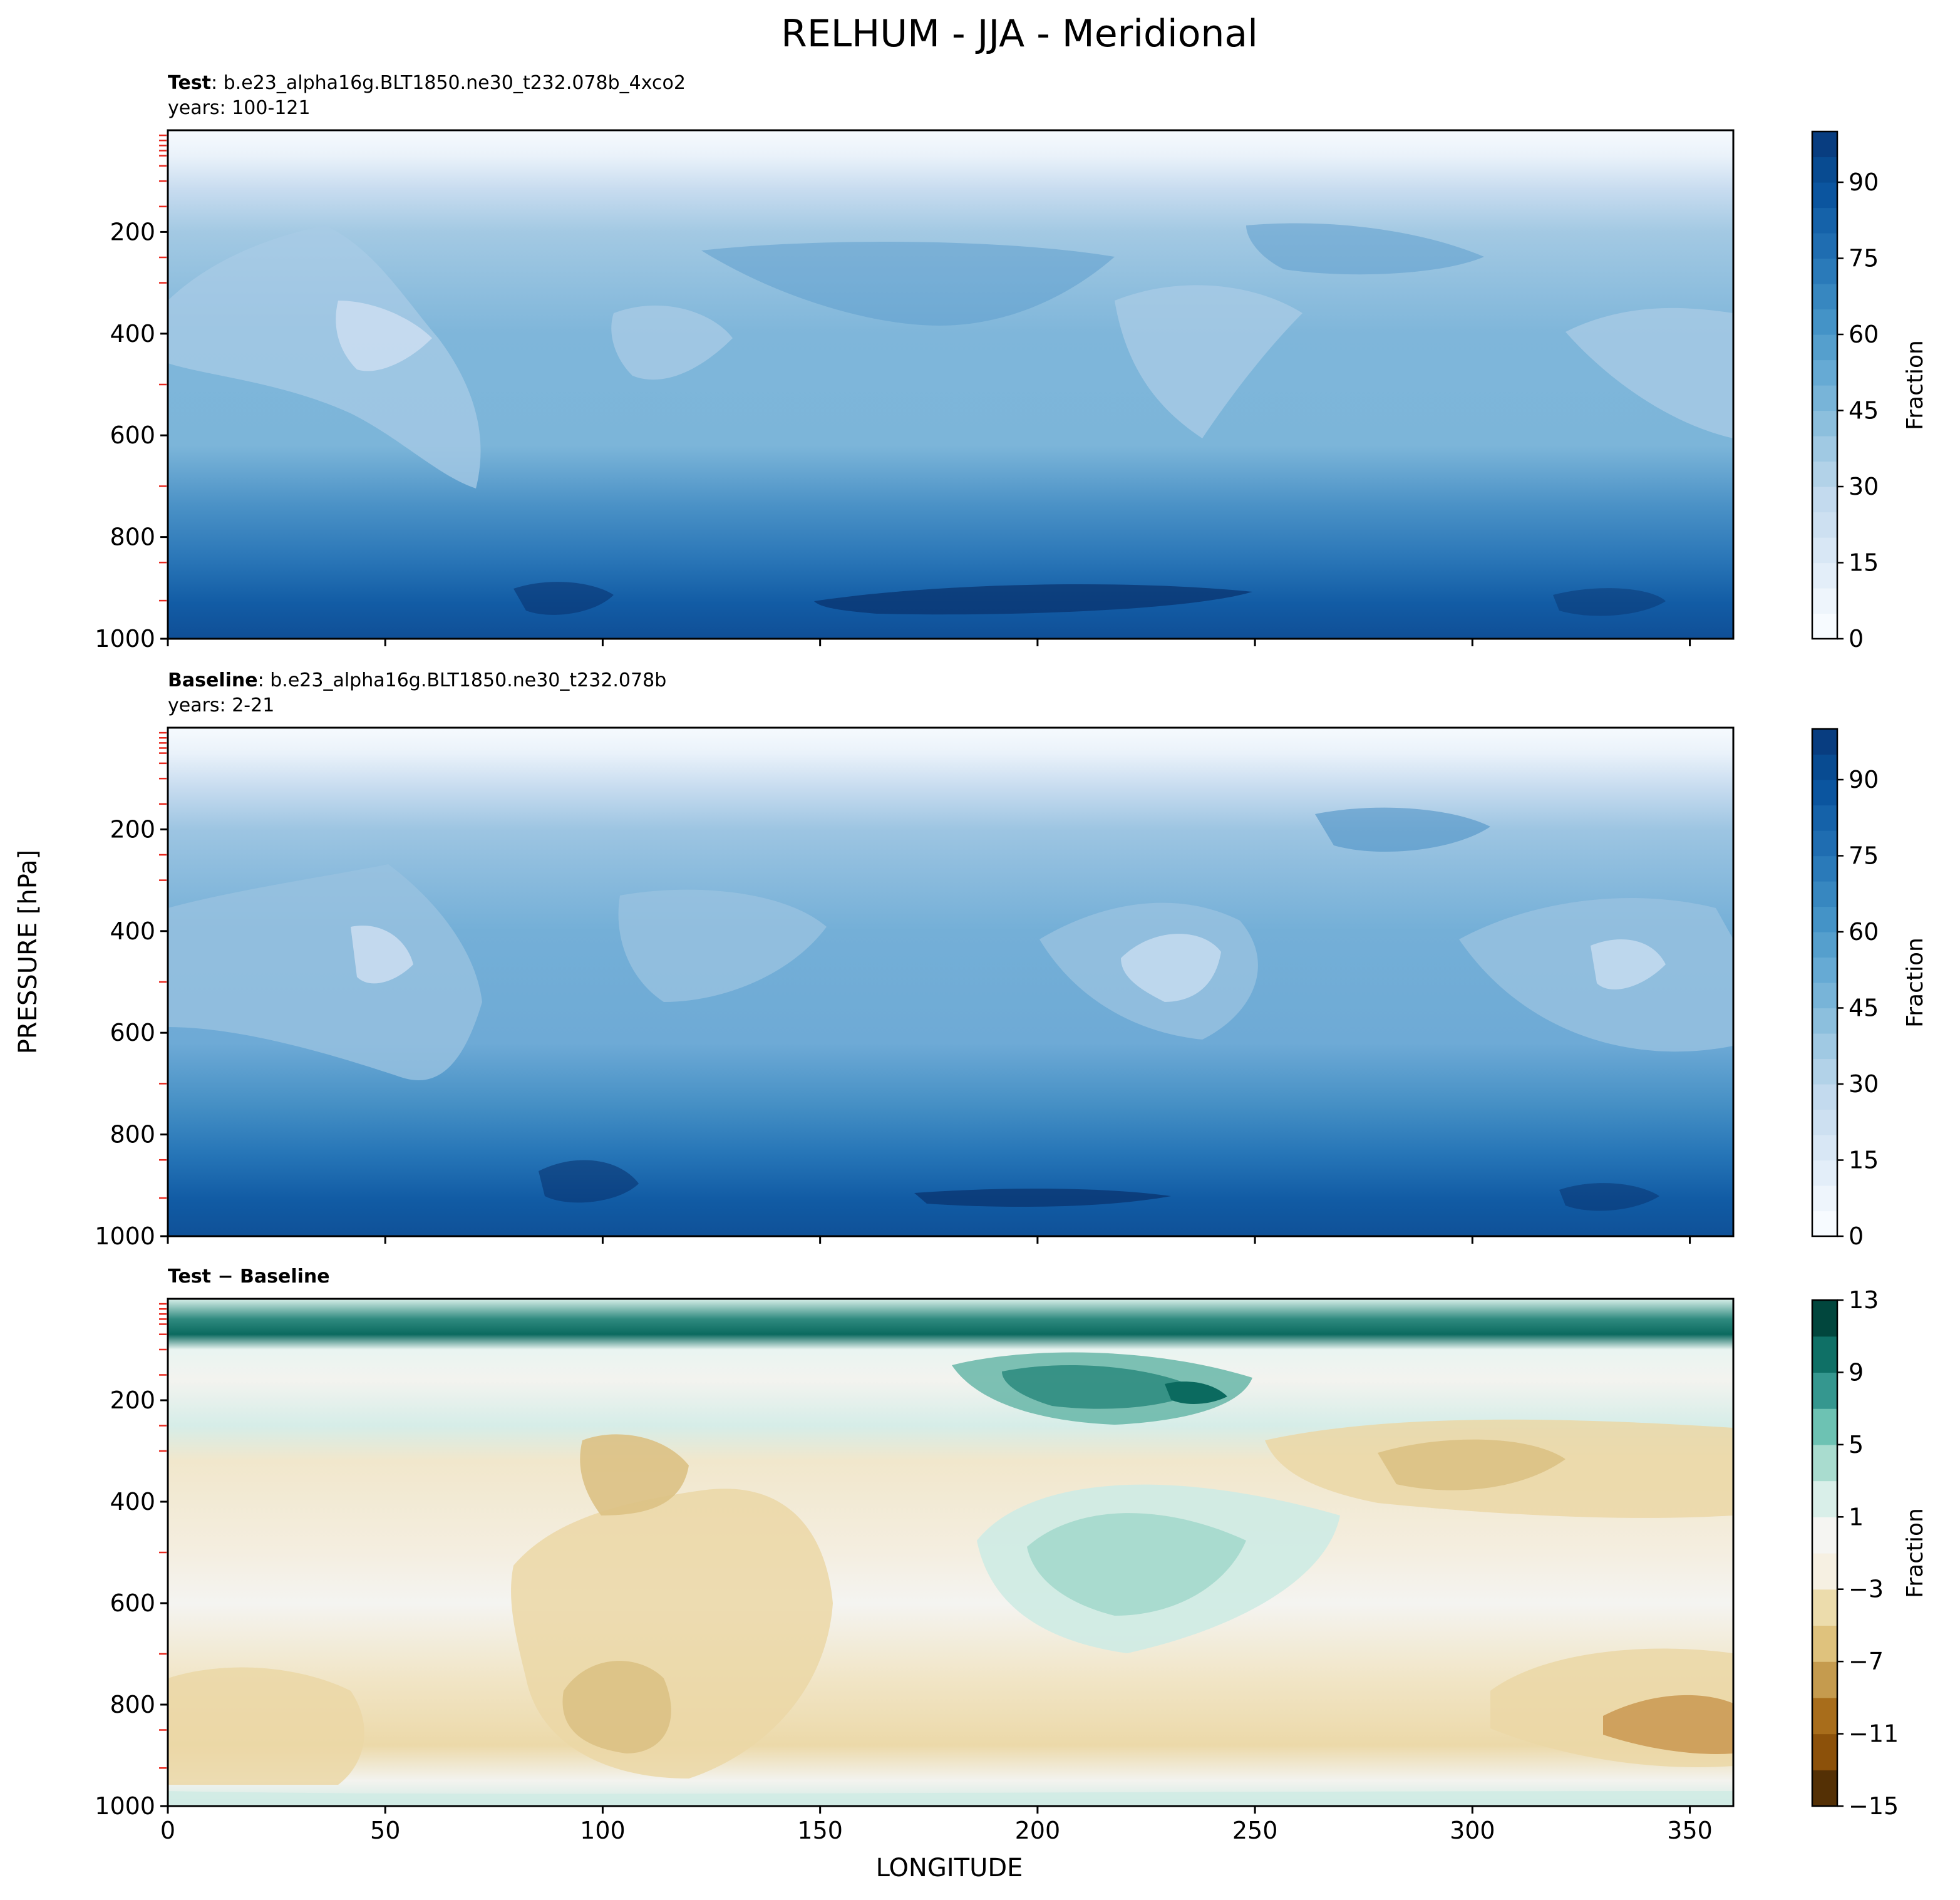  Describe the element at coordinates (1869, 989) in the screenshot. I see `colorbar-baseline: 0 15 30 45 60 75 90 Fraction` at that location.